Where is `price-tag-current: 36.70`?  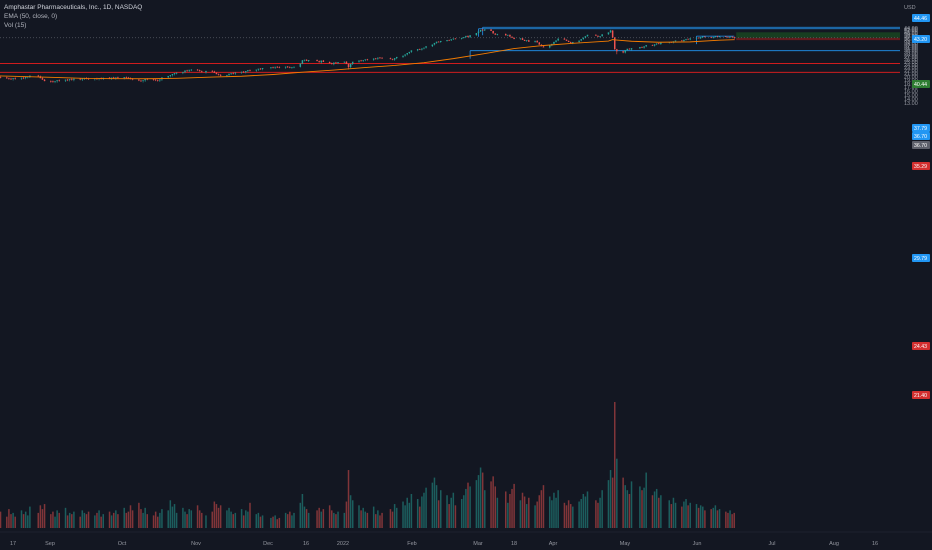 price-tag-current: 36.70 is located at coordinates (921, 145).